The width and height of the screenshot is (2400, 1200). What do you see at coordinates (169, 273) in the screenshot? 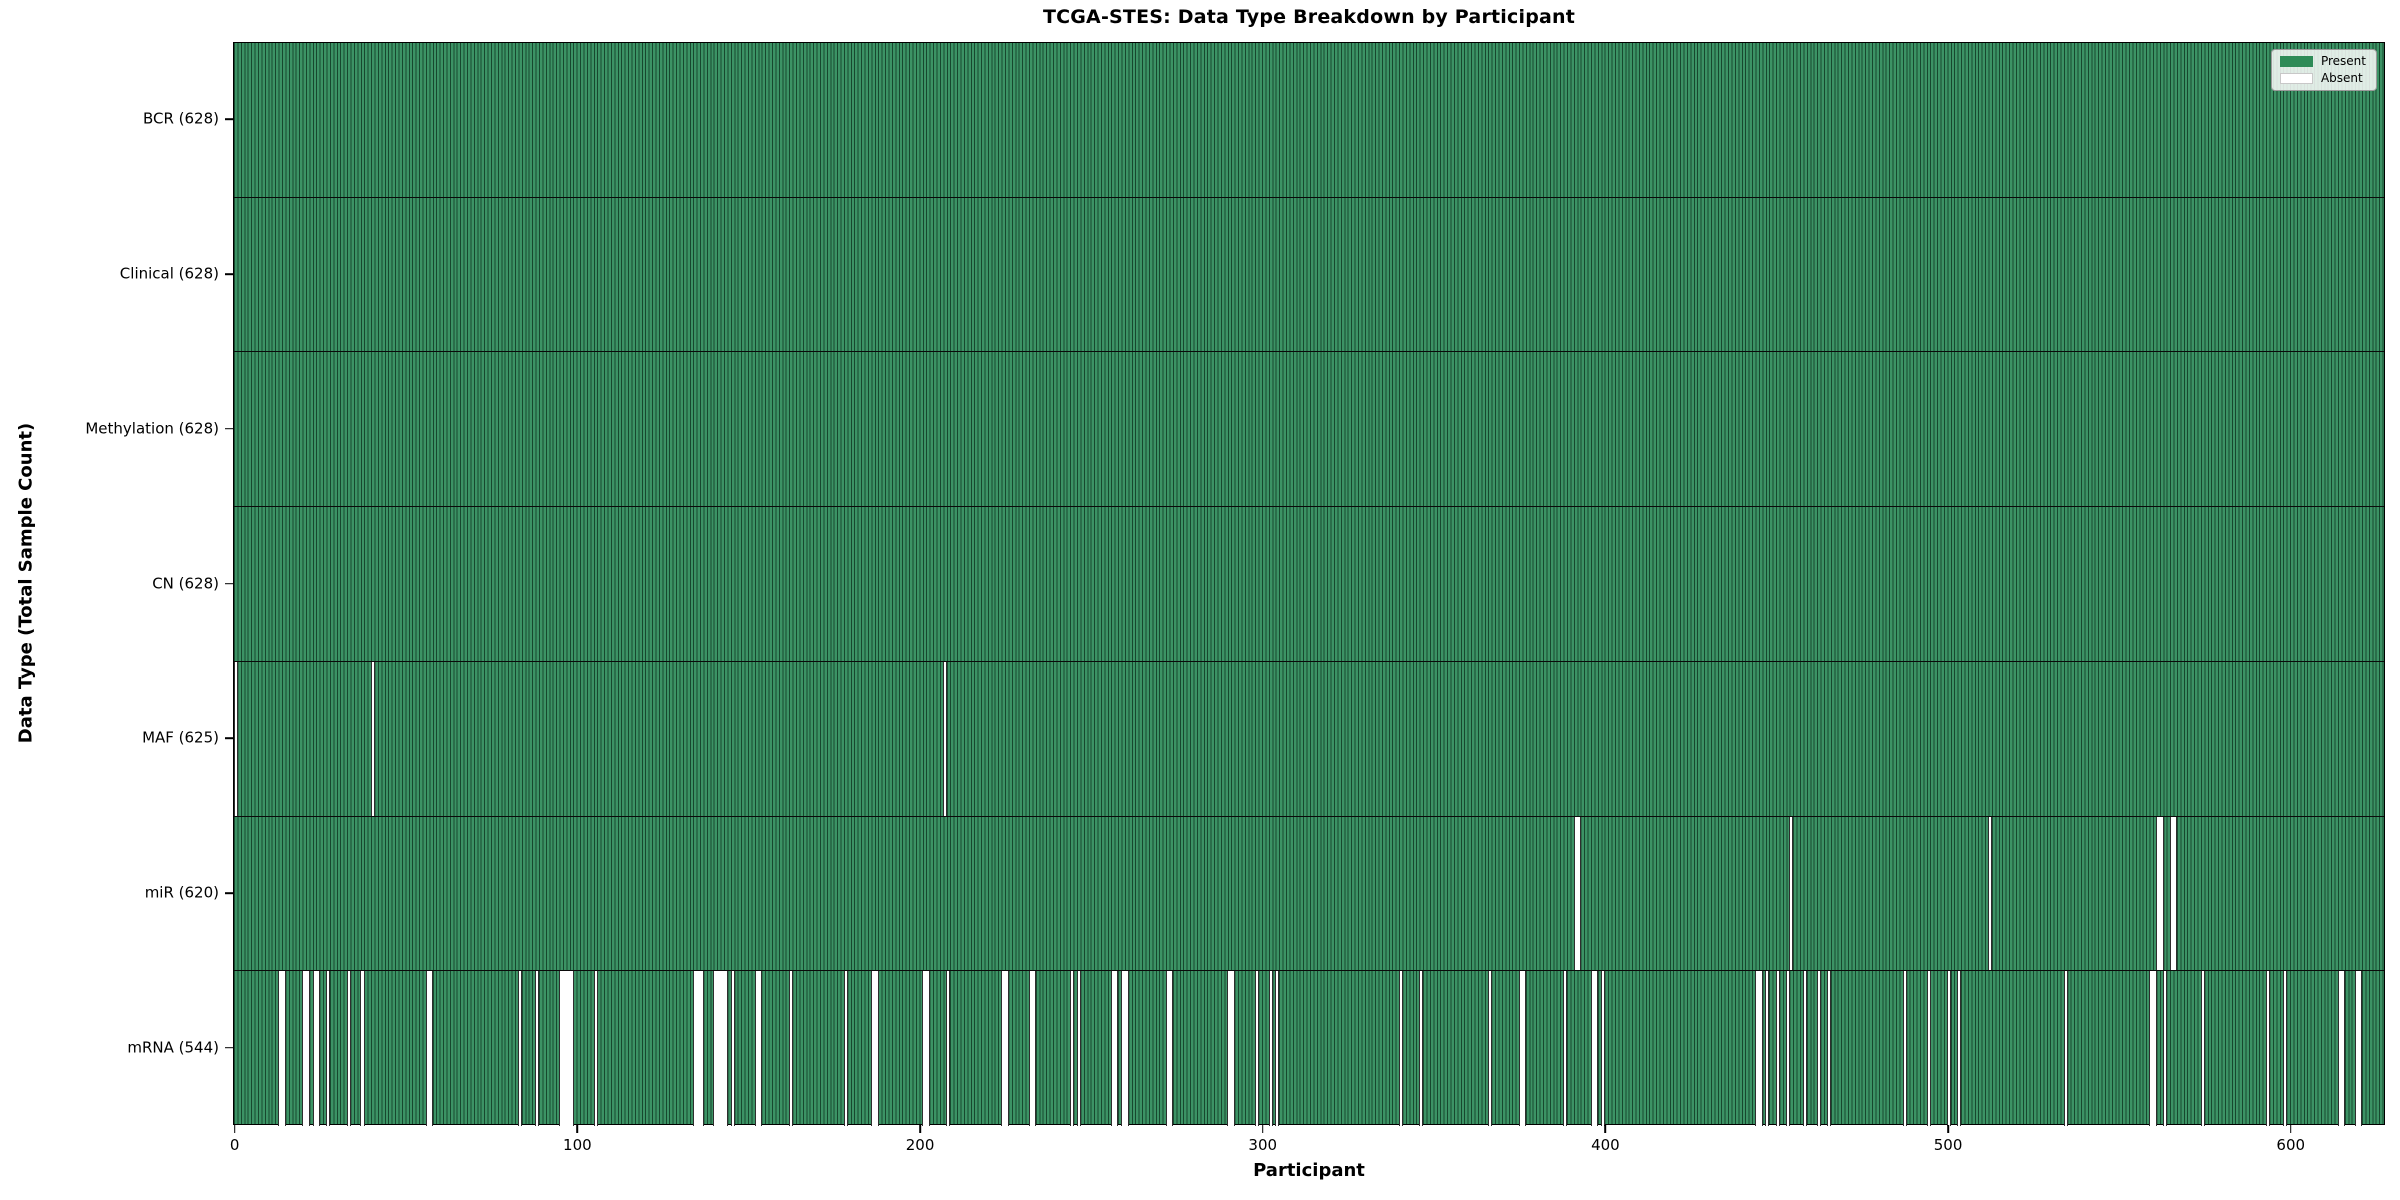
I see `y-tick-label-clinical: Clinical (628)` at bounding box center [169, 273].